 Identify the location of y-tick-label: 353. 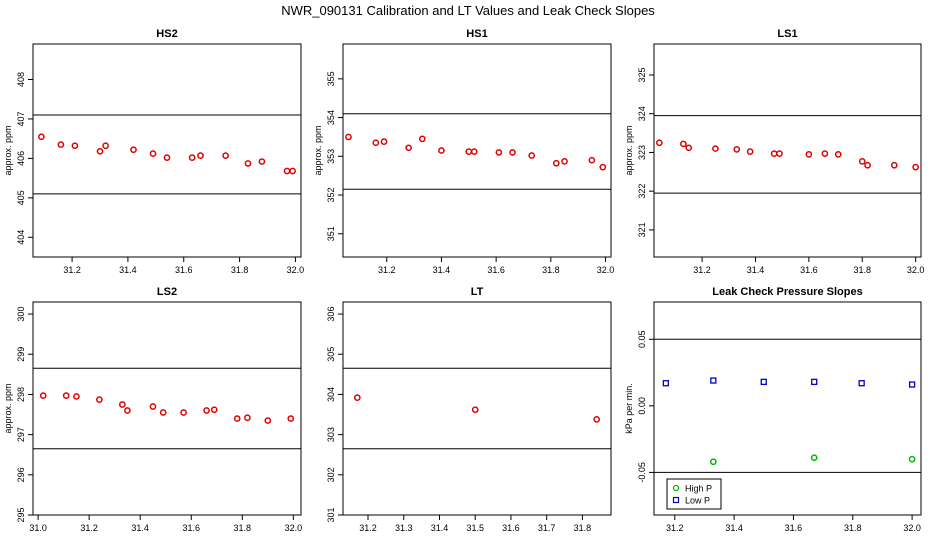
(331, 156).